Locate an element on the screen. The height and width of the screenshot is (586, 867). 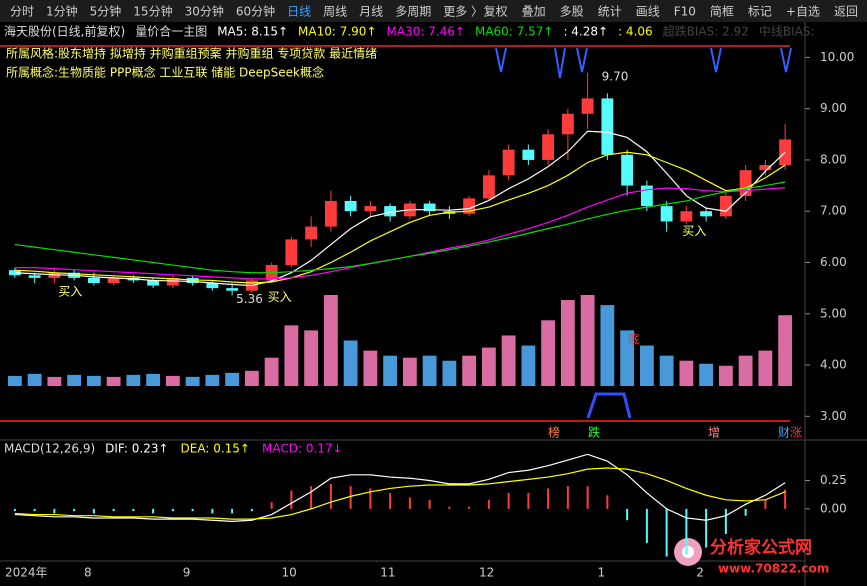
y-tick-label: 10.00 is located at coordinates (837, 57).